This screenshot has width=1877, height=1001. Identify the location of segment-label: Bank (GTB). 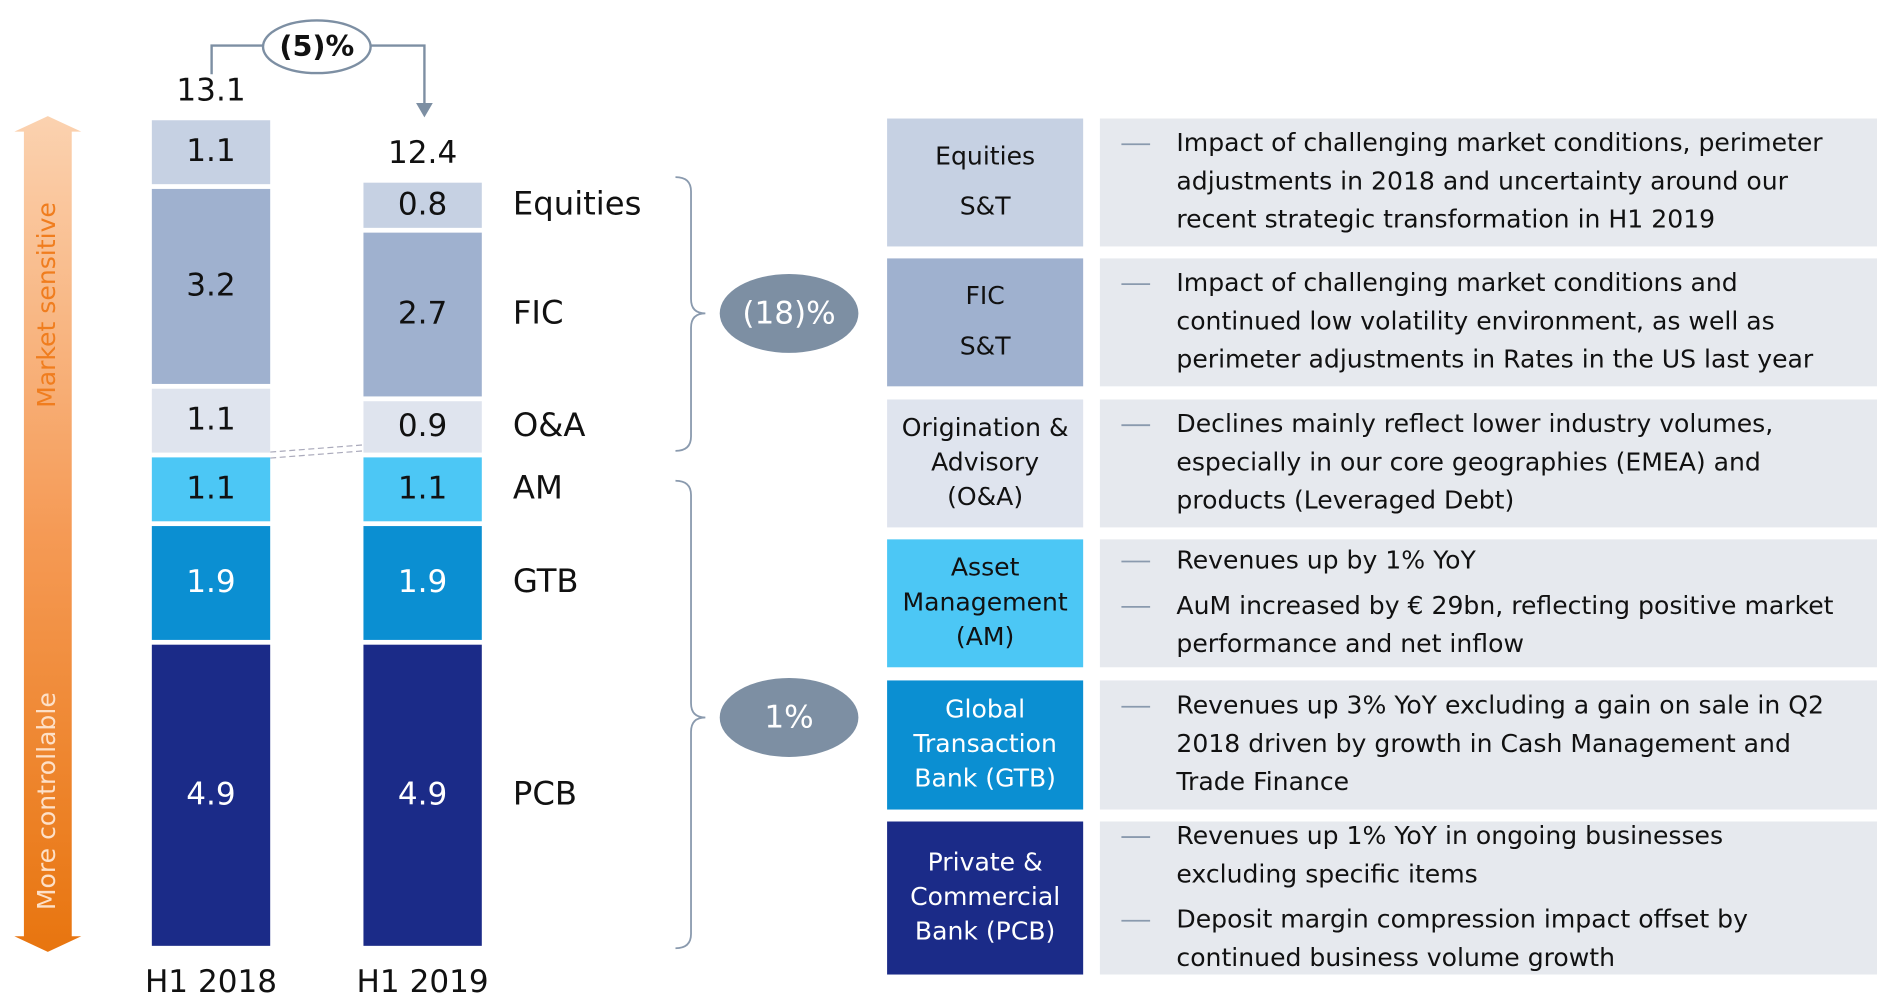
(985, 778).